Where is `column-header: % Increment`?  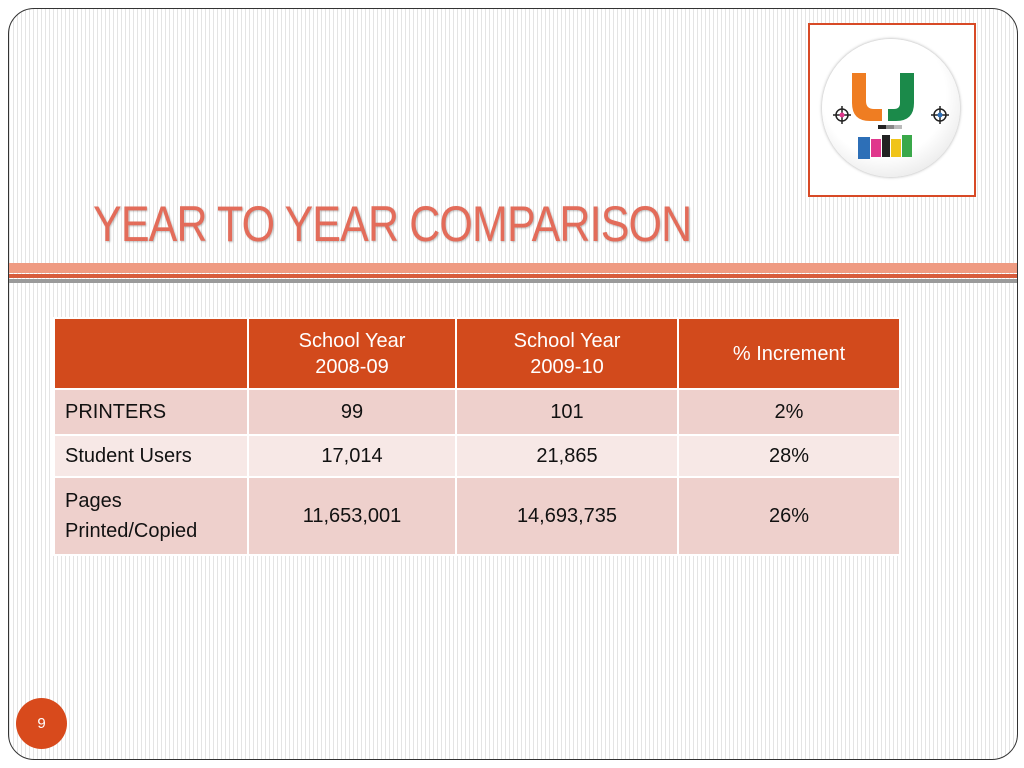 column-header: % Increment is located at coordinates (789, 353).